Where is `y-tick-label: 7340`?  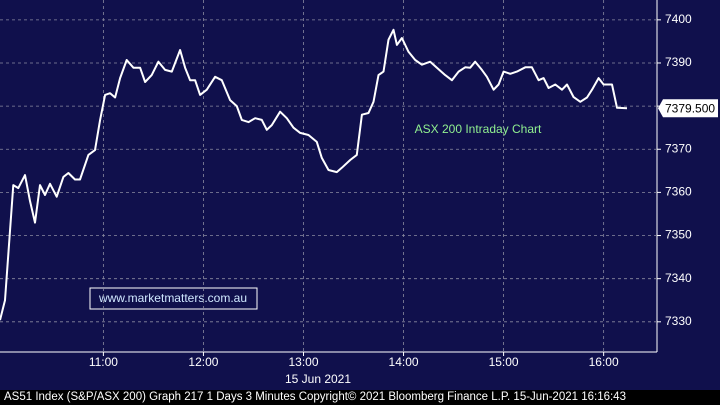 y-tick-label: 7340 is located at coordinates (678, 278).